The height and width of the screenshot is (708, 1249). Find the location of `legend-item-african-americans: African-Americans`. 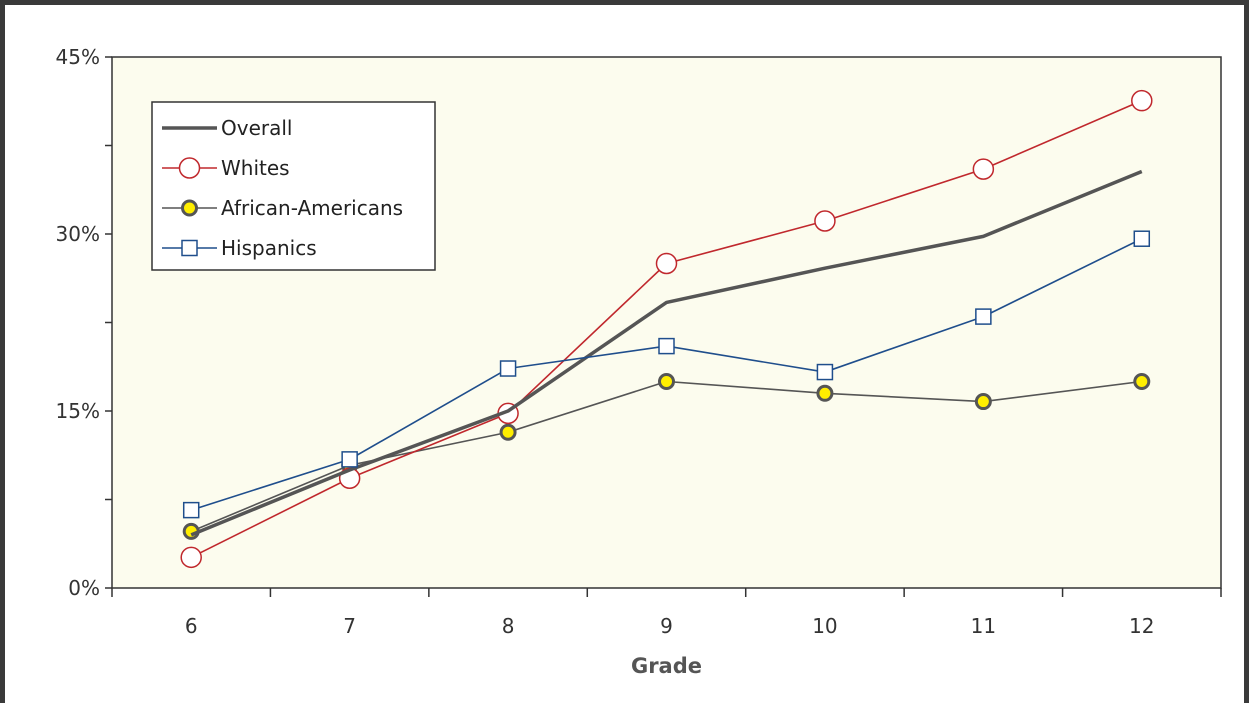

legend-item-african-americans: African-Americans is located at coordinates (282, 208).